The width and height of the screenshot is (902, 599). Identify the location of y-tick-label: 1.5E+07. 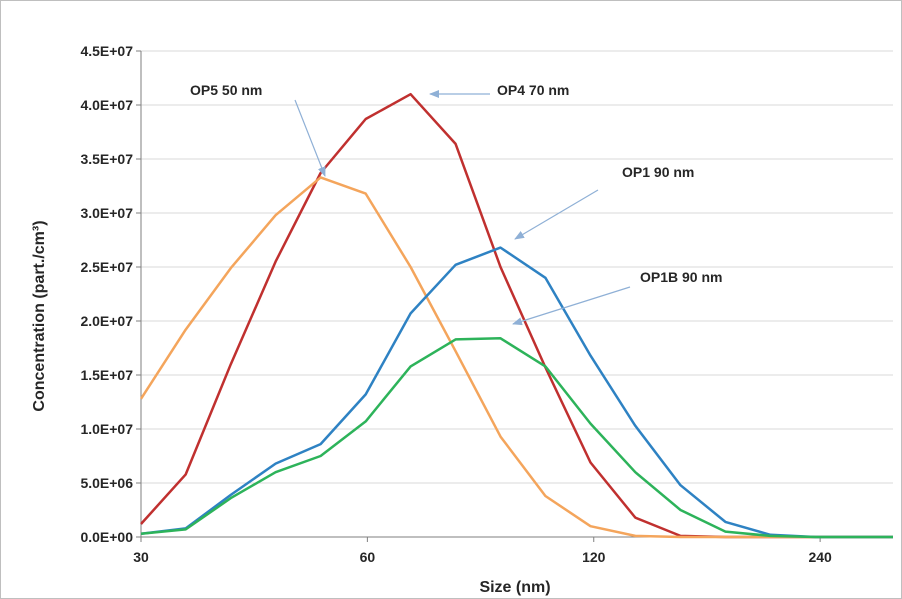
(106, 375).